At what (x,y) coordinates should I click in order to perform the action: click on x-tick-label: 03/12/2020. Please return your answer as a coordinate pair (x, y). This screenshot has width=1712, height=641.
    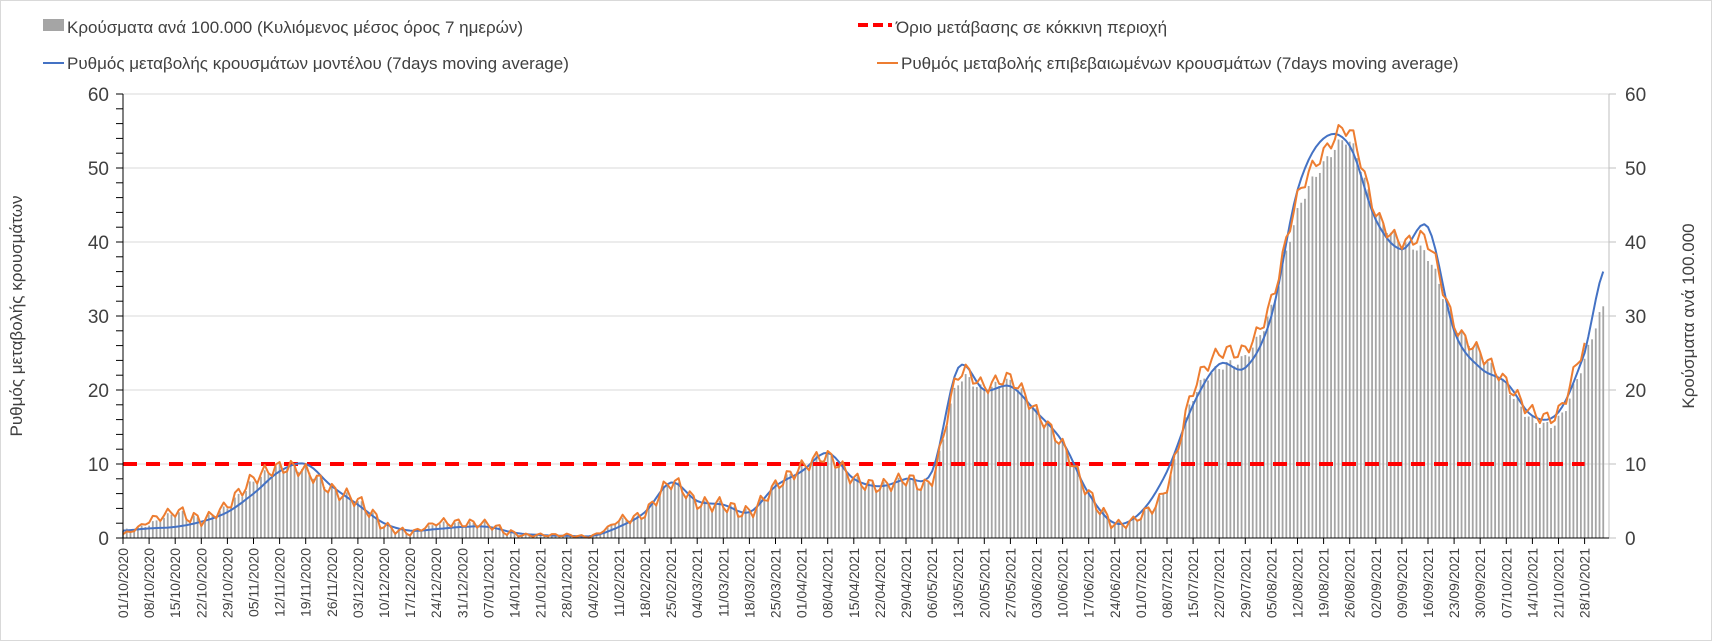
    Looking at the image, I should click on (358, 583).